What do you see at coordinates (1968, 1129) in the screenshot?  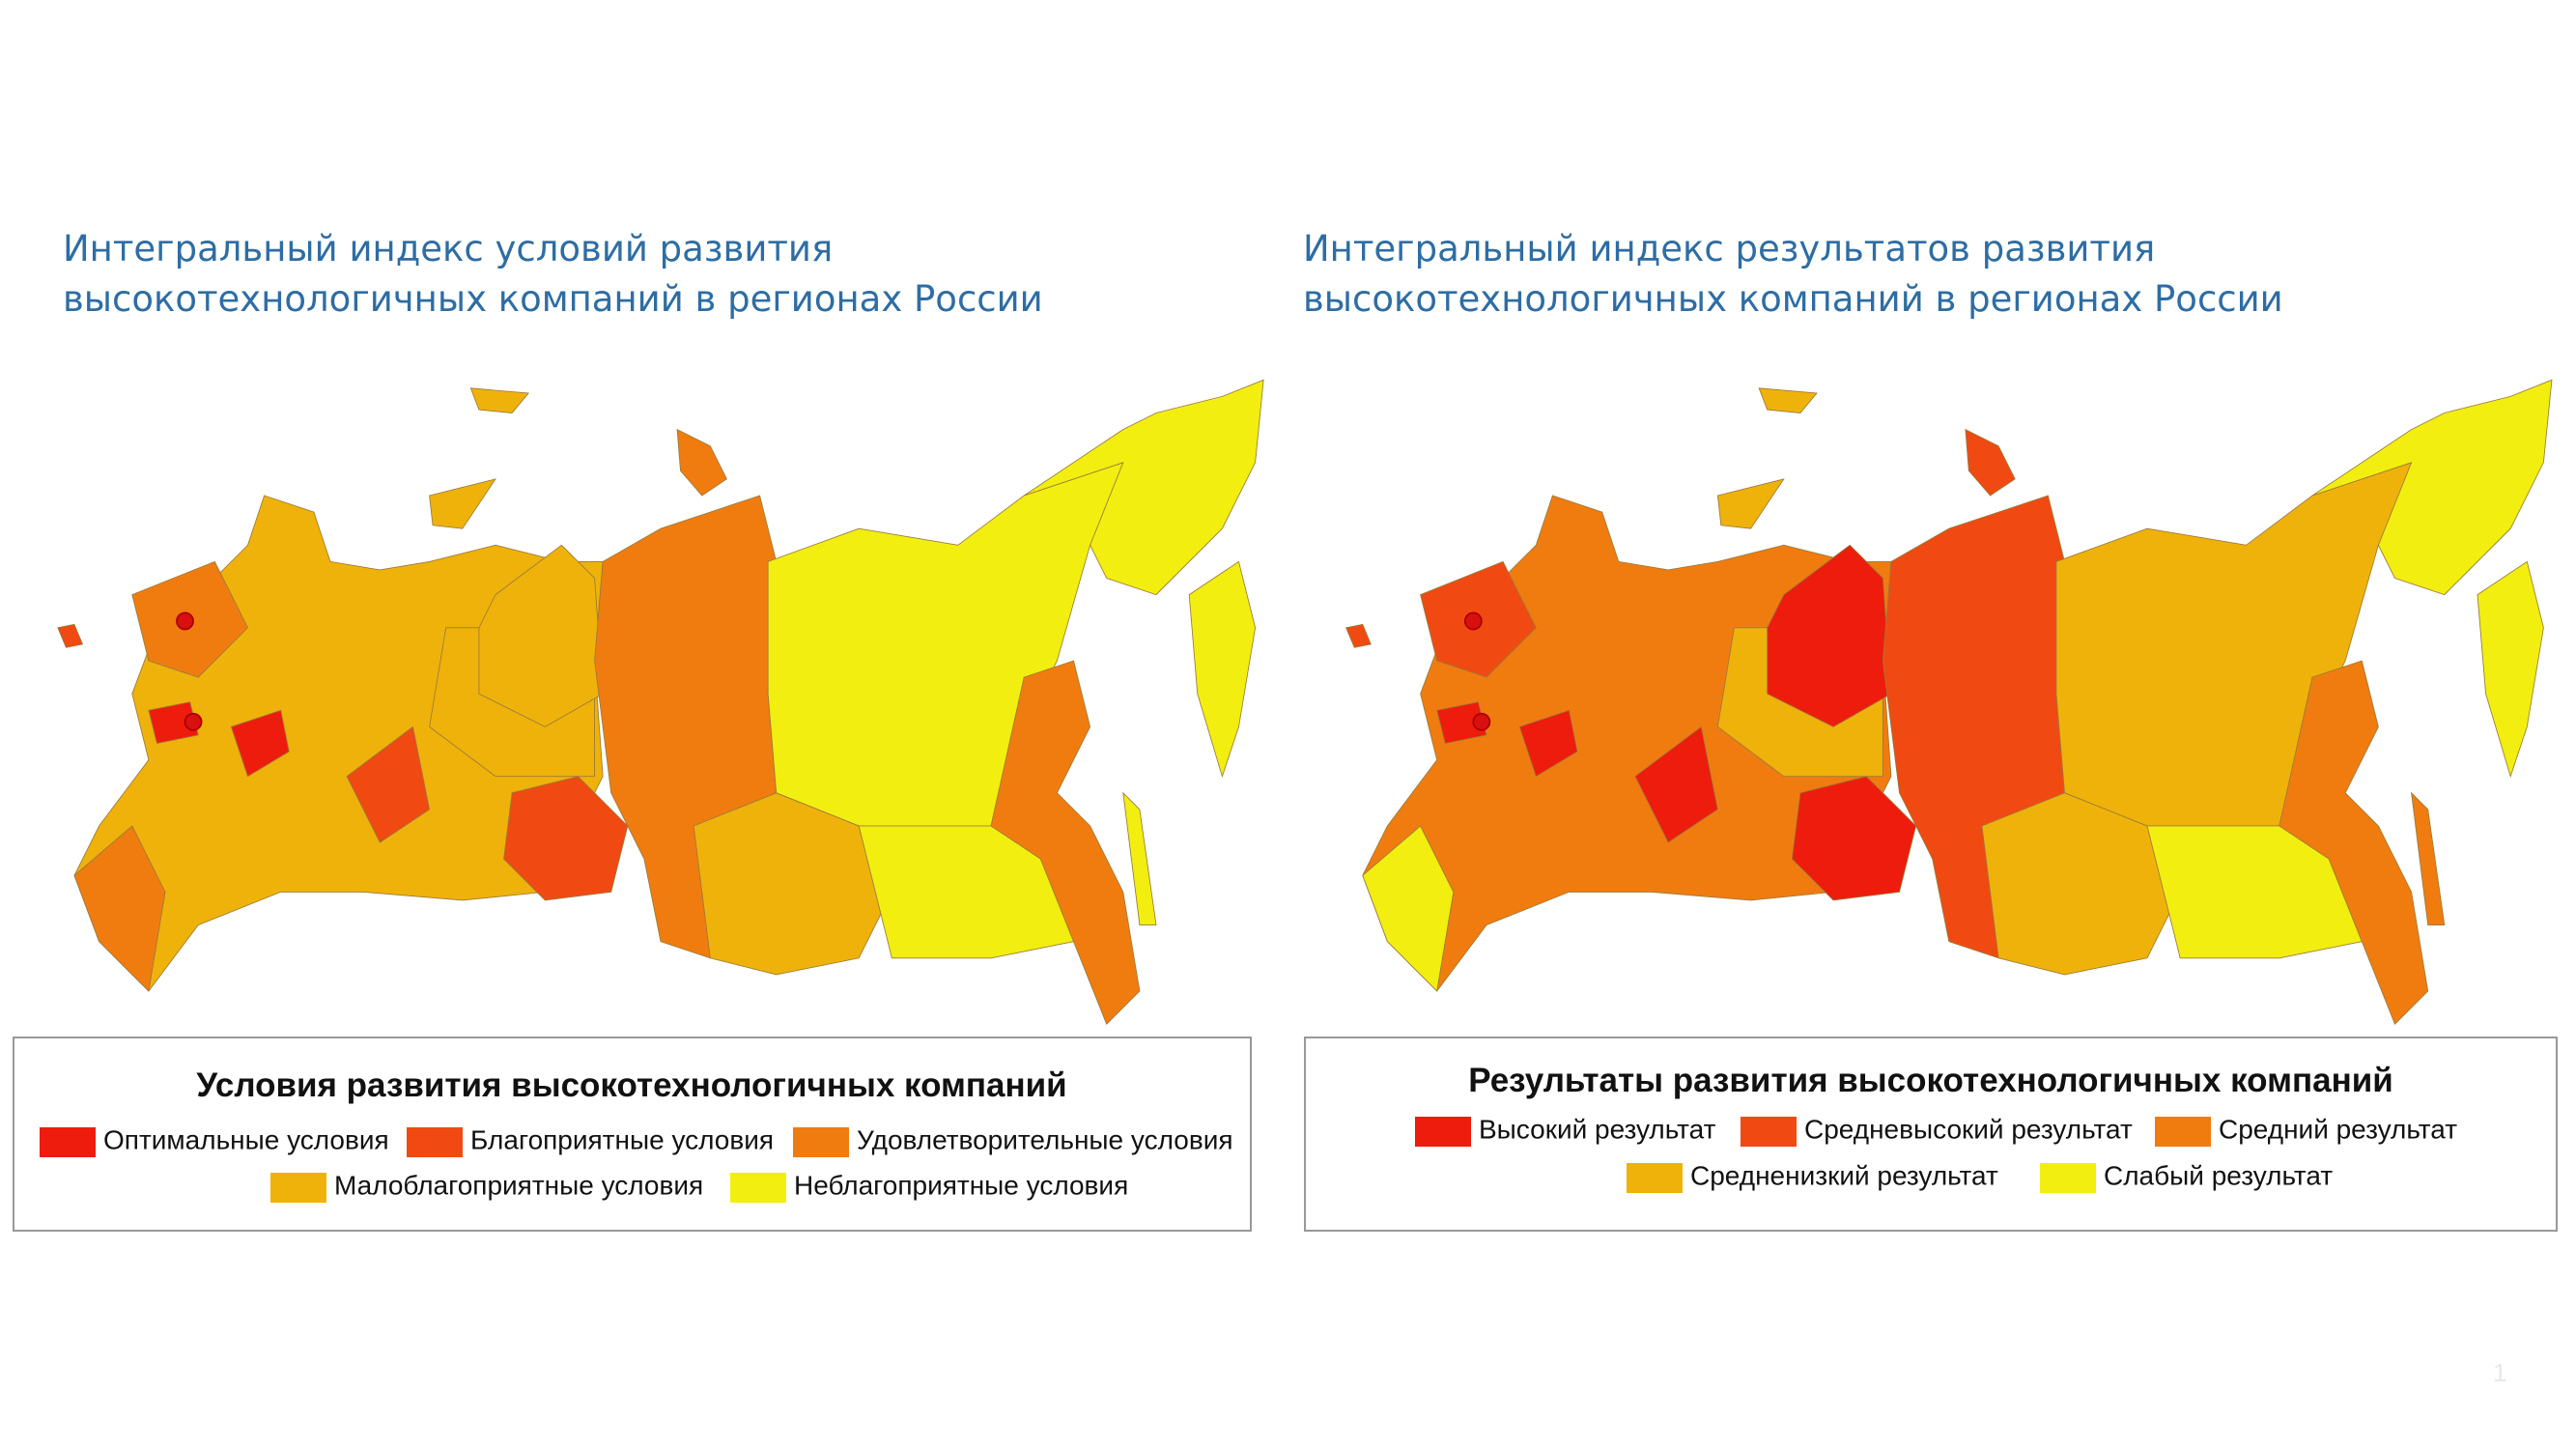 I see `legend-label: Средневысокий результат` at bounding box center [1968, 1129].